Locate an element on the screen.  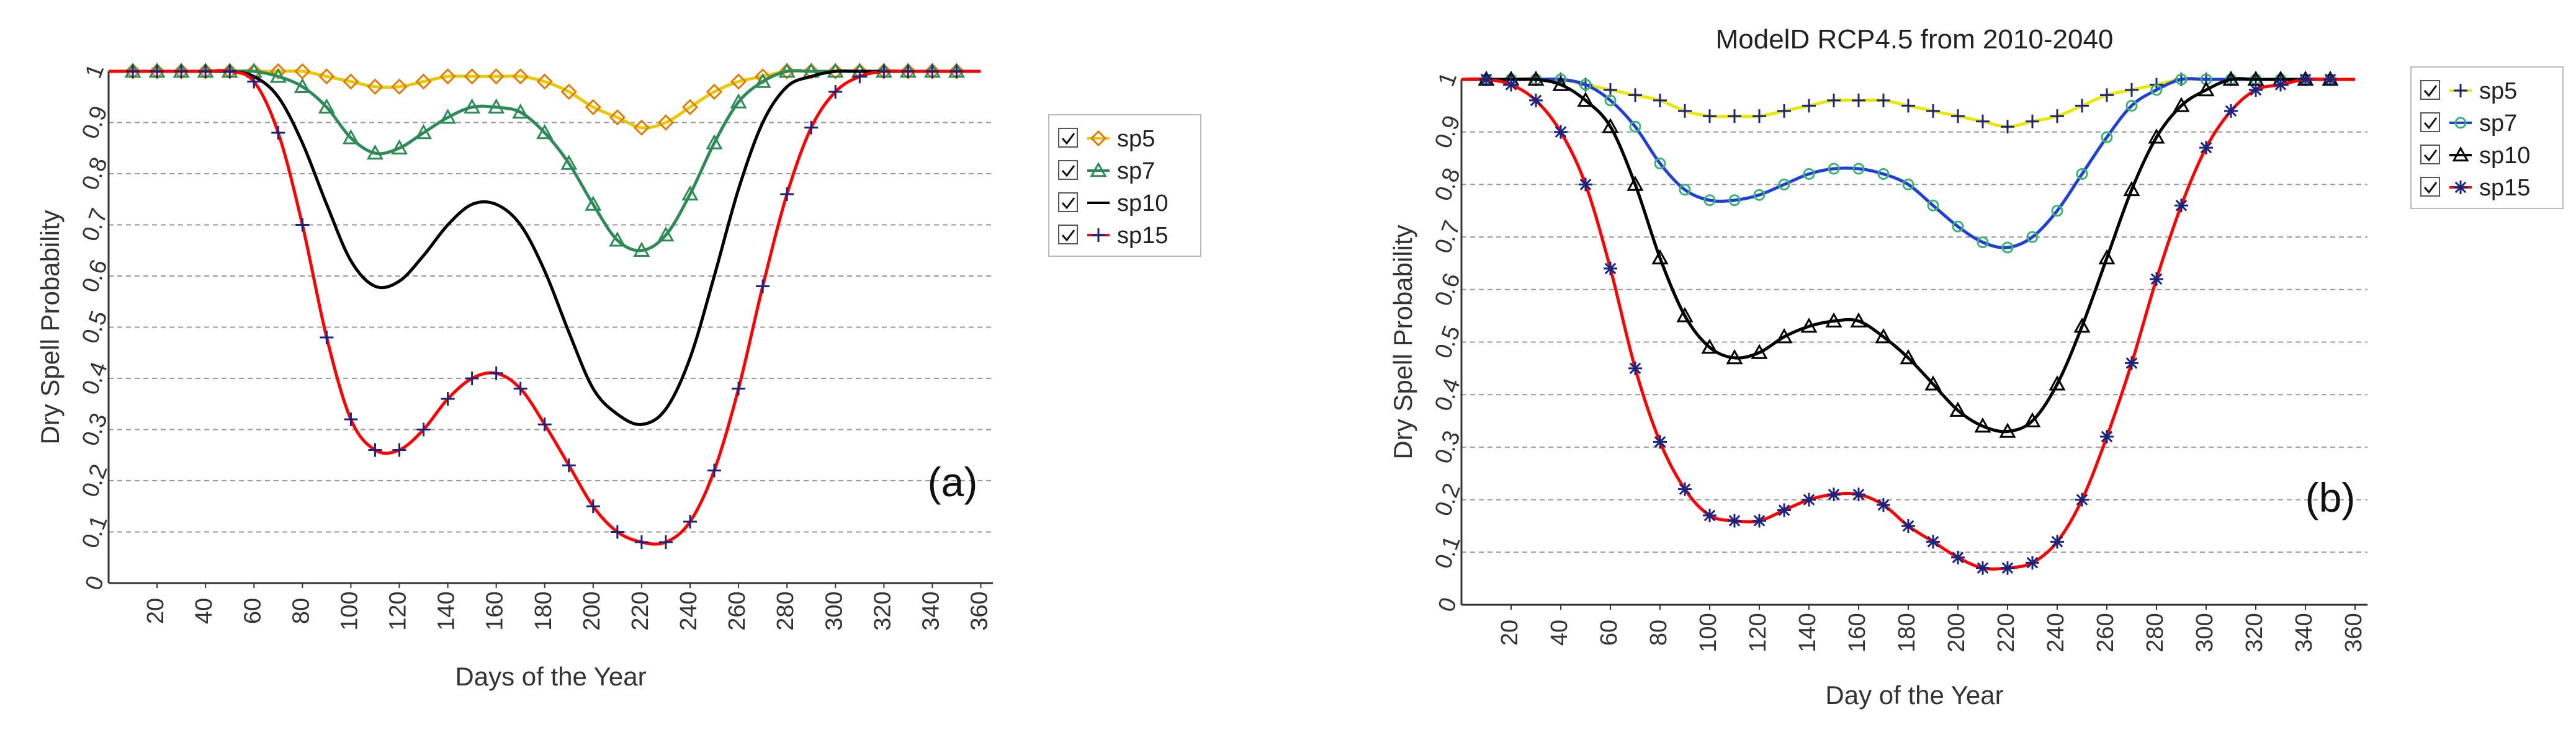
y-tick-label: 0.2 is located at coordinates (1448, 500).